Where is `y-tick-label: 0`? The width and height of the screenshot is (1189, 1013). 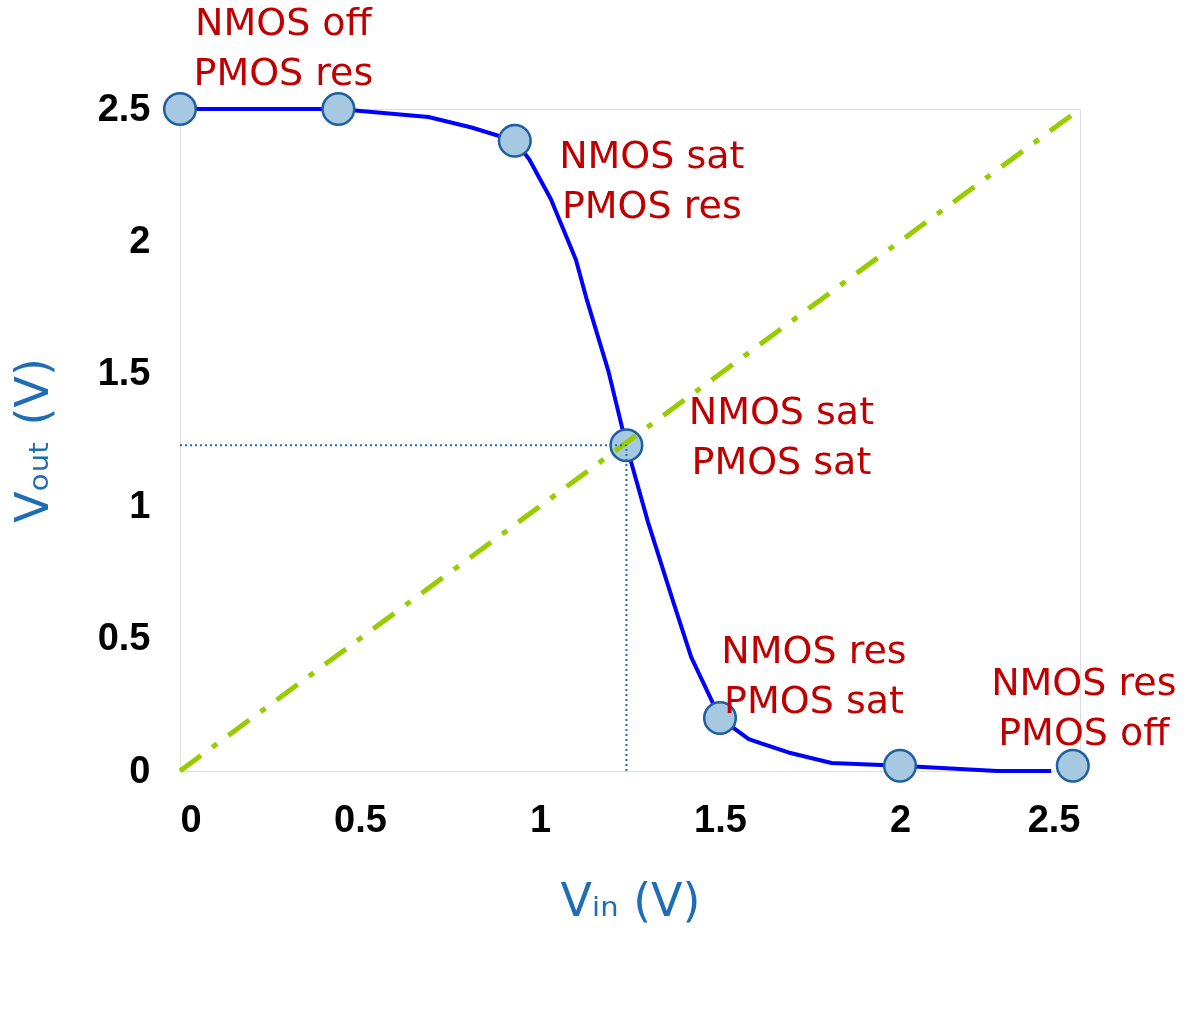 y-tick-label: 0 is located at coordinates (140, 769).